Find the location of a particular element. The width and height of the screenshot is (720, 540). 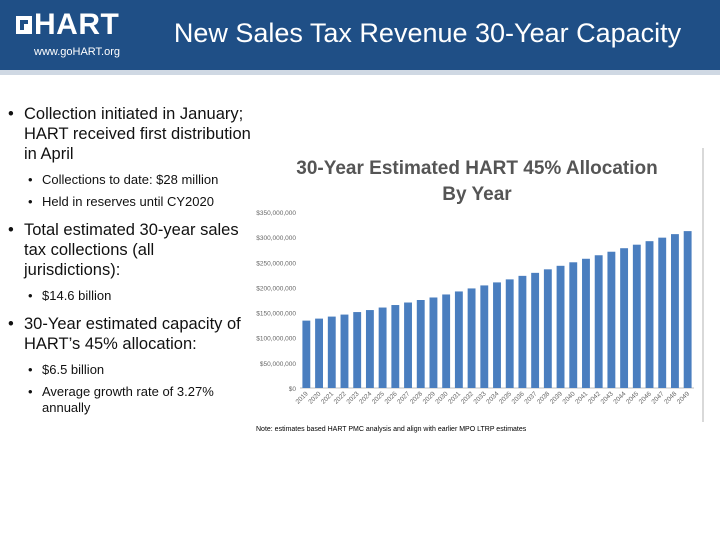

x-tick-label: 2033 is located at coordinates (480, 397).